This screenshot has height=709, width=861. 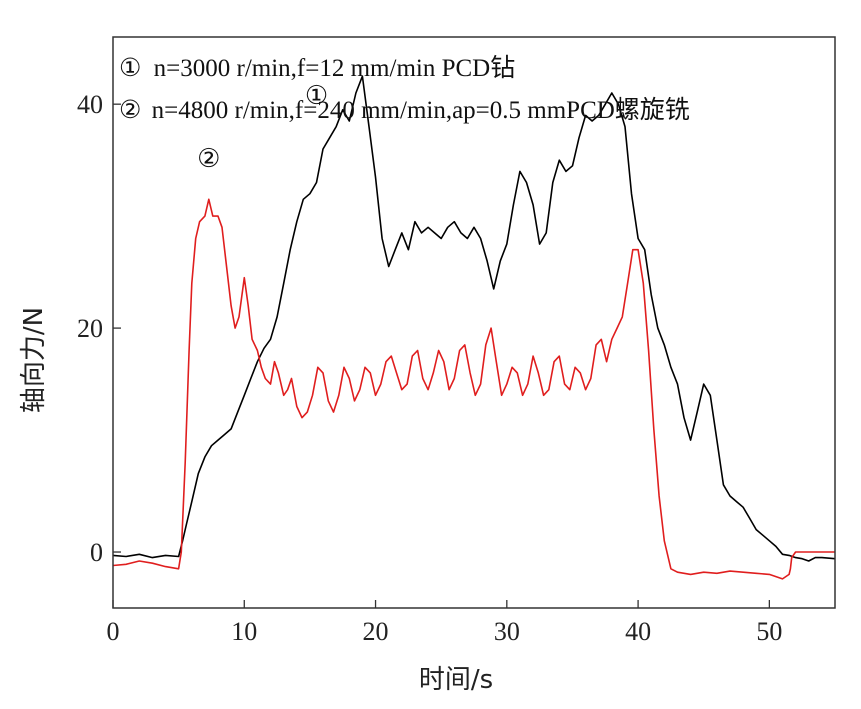 What do you see at coordinates (90, 104) in the screenshot?
I see `y-tick-label-2: 40` at bounding box center [90, 104].